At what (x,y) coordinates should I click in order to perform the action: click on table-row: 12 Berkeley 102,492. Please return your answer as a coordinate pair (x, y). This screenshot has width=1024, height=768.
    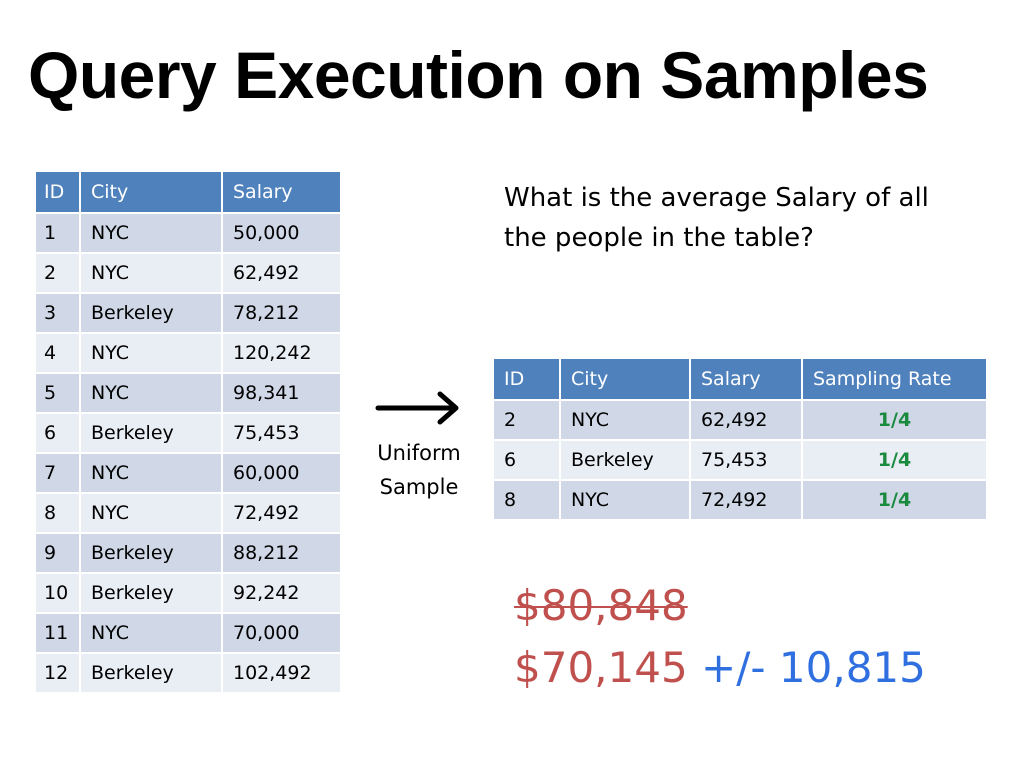
    Looking at the image, I should click on (188, 673).